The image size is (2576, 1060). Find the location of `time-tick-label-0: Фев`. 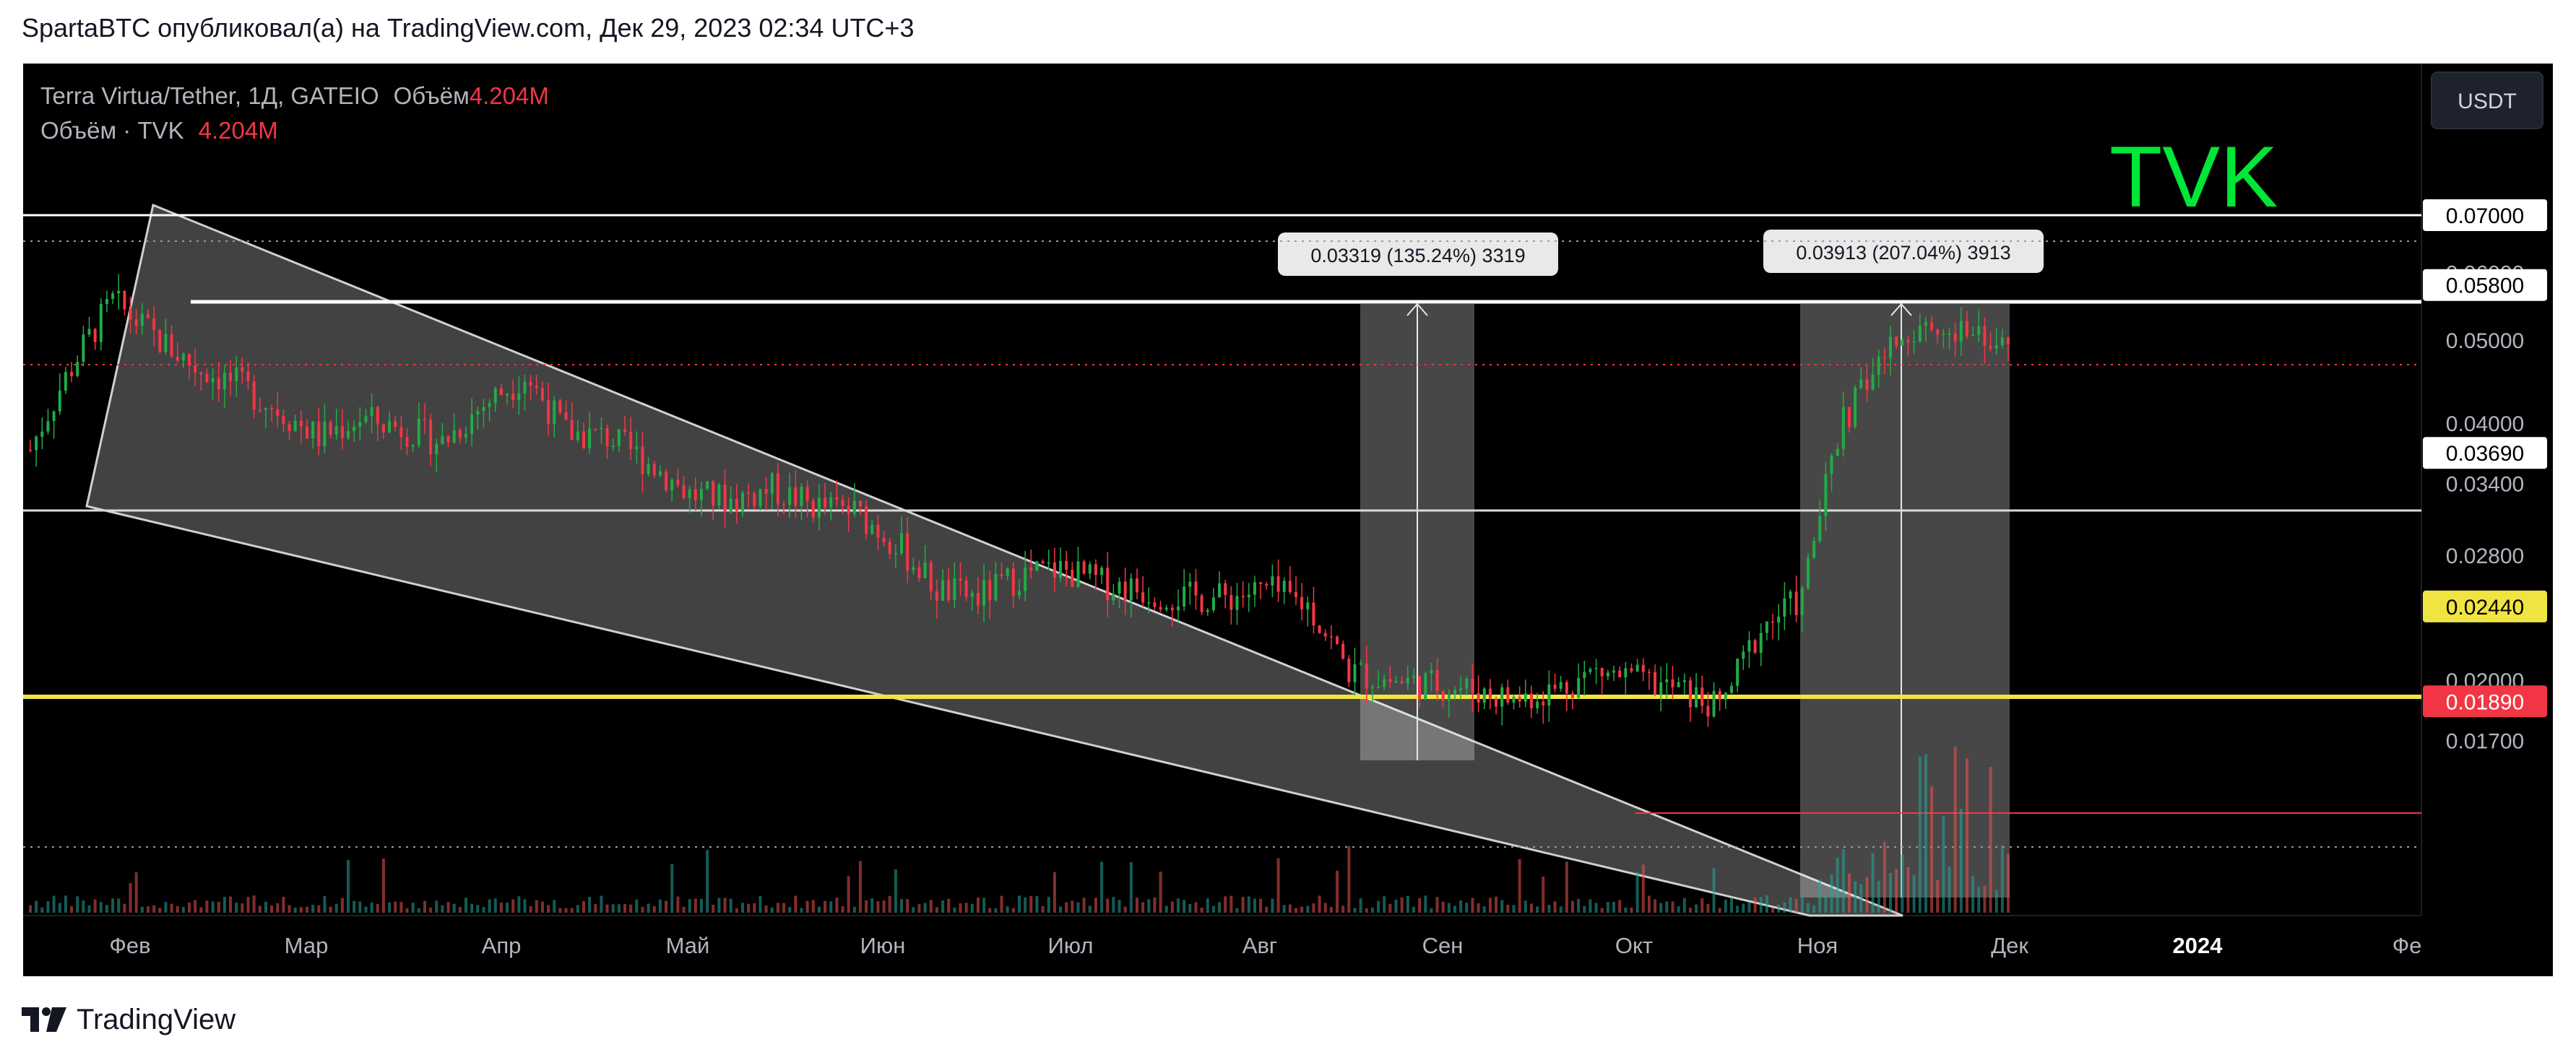

time-tick-label-0: Фев is located at coordinates (129, 945).